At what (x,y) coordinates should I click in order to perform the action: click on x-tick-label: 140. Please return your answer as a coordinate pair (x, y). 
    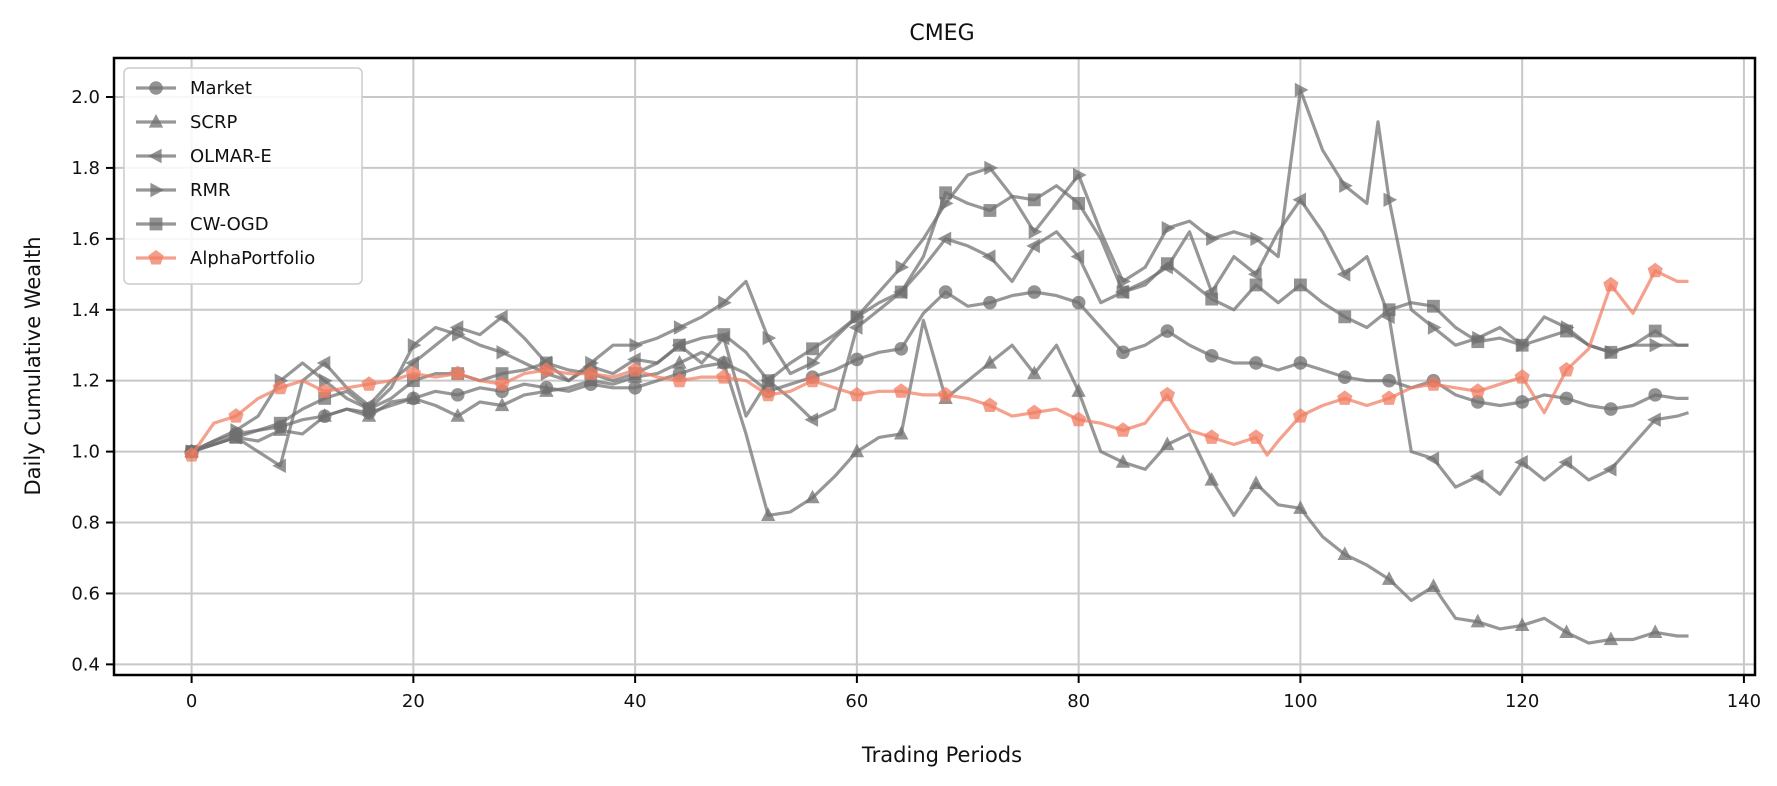
    Looking at the image, I should click on (1744, 701).